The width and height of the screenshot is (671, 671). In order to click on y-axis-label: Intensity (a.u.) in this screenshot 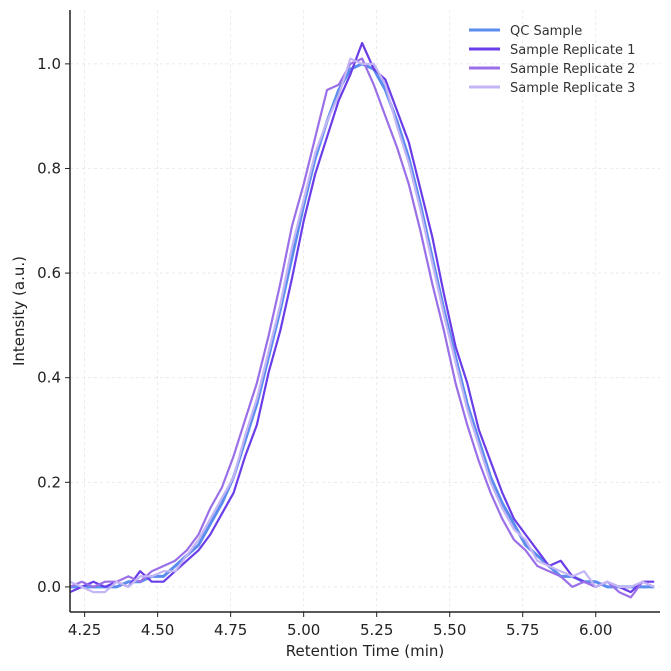, I will do `click(19, 311)`.